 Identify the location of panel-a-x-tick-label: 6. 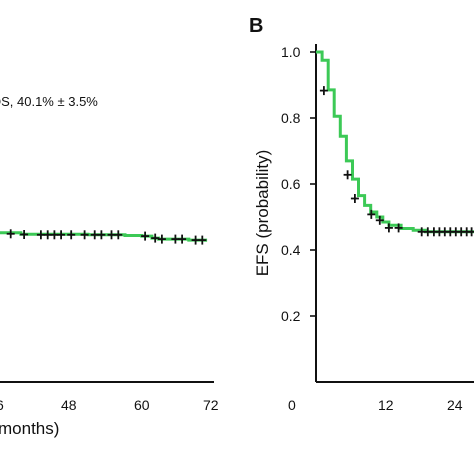
(2, 405).